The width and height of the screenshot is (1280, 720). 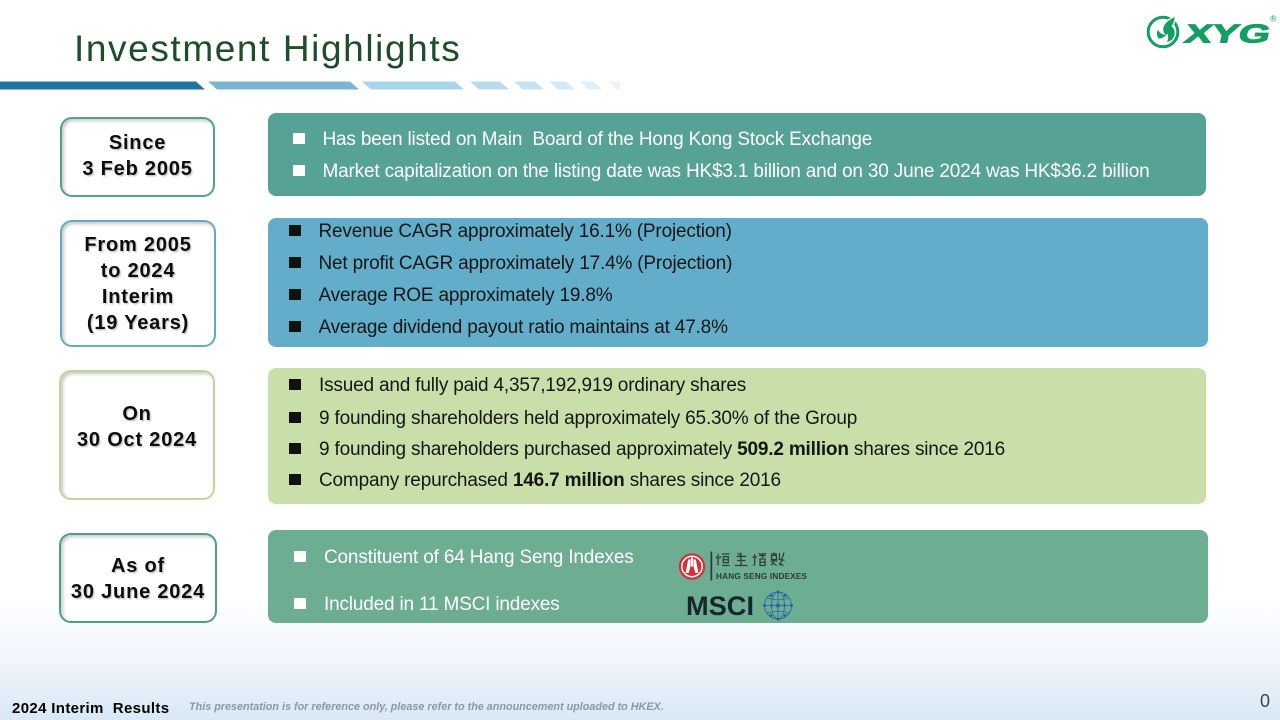 What do you see at coordinates (1228, 34) in the screenshot?
I see `svg-text: XYG` at bounding box center [1228, 34].